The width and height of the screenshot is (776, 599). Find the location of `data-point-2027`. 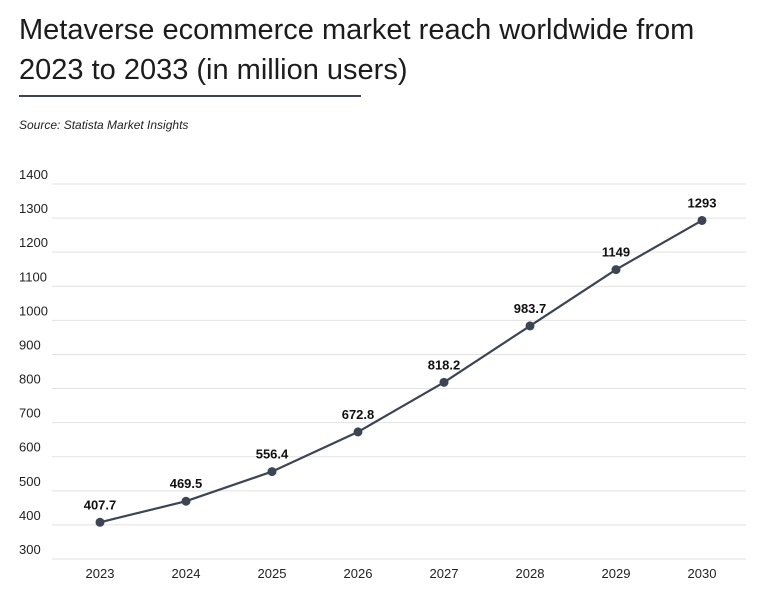

data-point-2027 is located at coordinates (444, 382).